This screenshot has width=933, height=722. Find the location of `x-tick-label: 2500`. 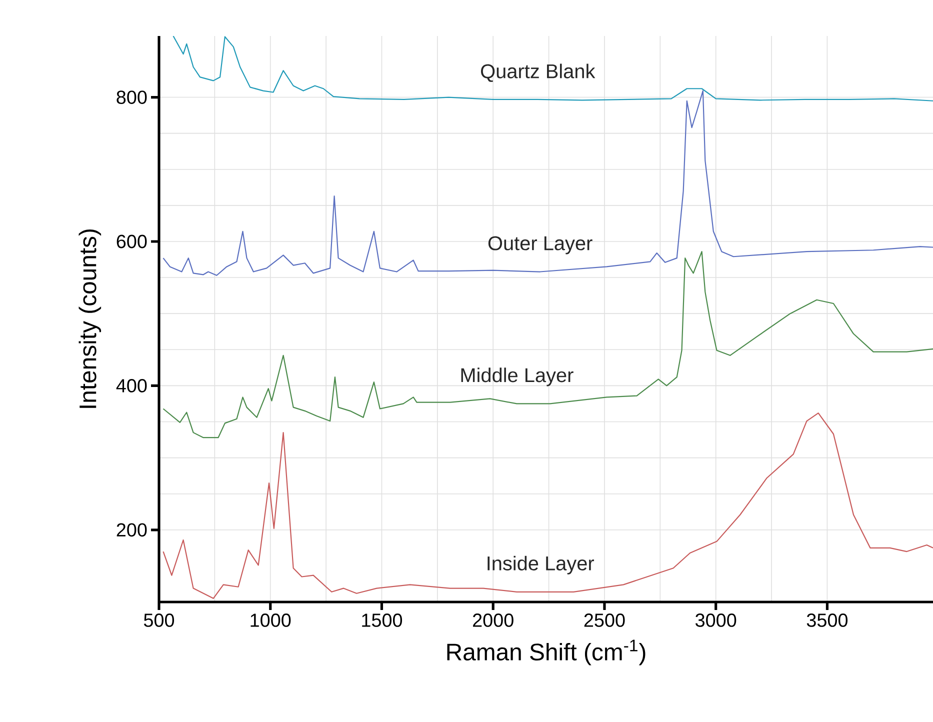

x-tick-label: 2500 is located at coordinates (604, 620).